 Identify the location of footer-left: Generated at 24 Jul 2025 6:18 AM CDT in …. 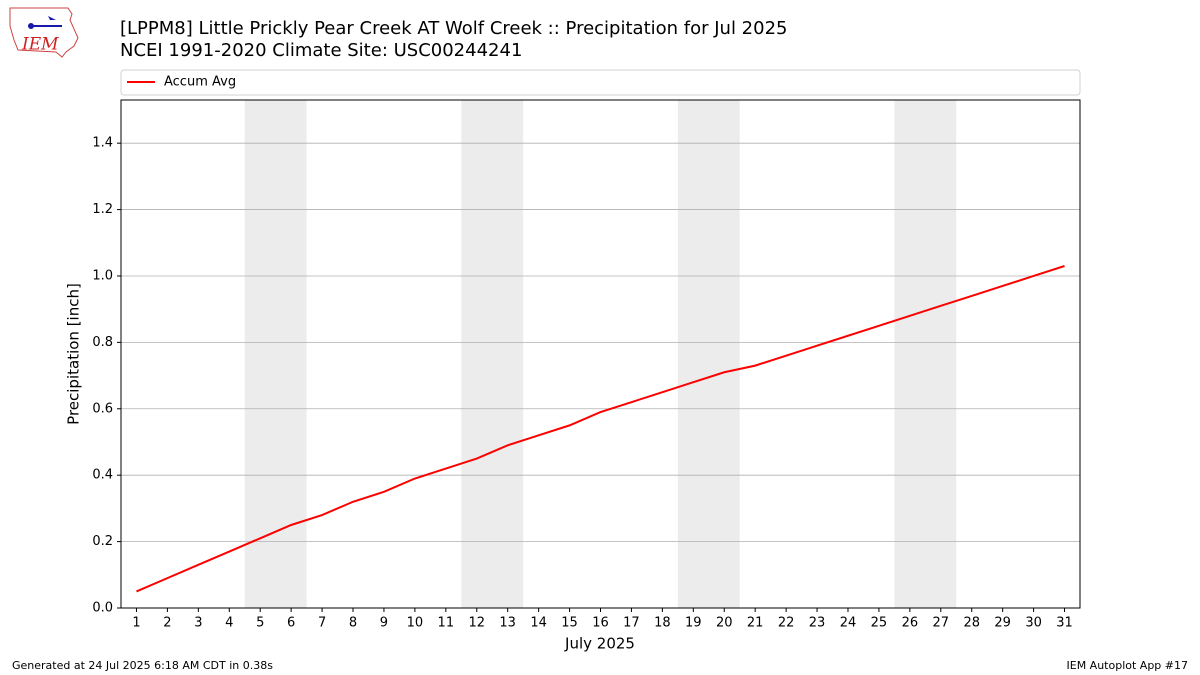
(142, 665).